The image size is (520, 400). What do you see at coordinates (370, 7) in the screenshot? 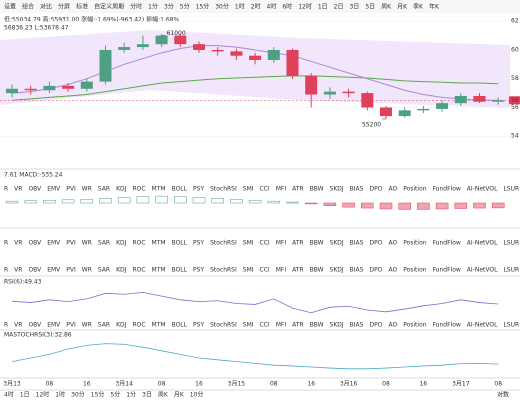
I see `toolbar-item: 5日` at bounding box center [370, 7].